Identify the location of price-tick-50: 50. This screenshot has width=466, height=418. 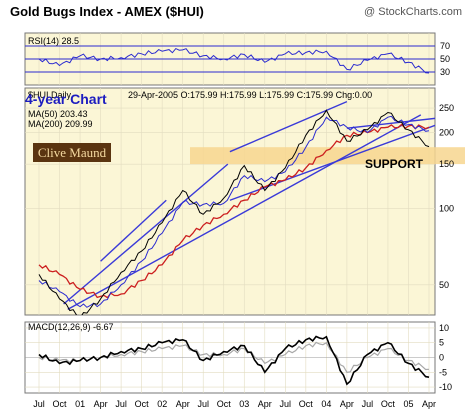
(444, 285).